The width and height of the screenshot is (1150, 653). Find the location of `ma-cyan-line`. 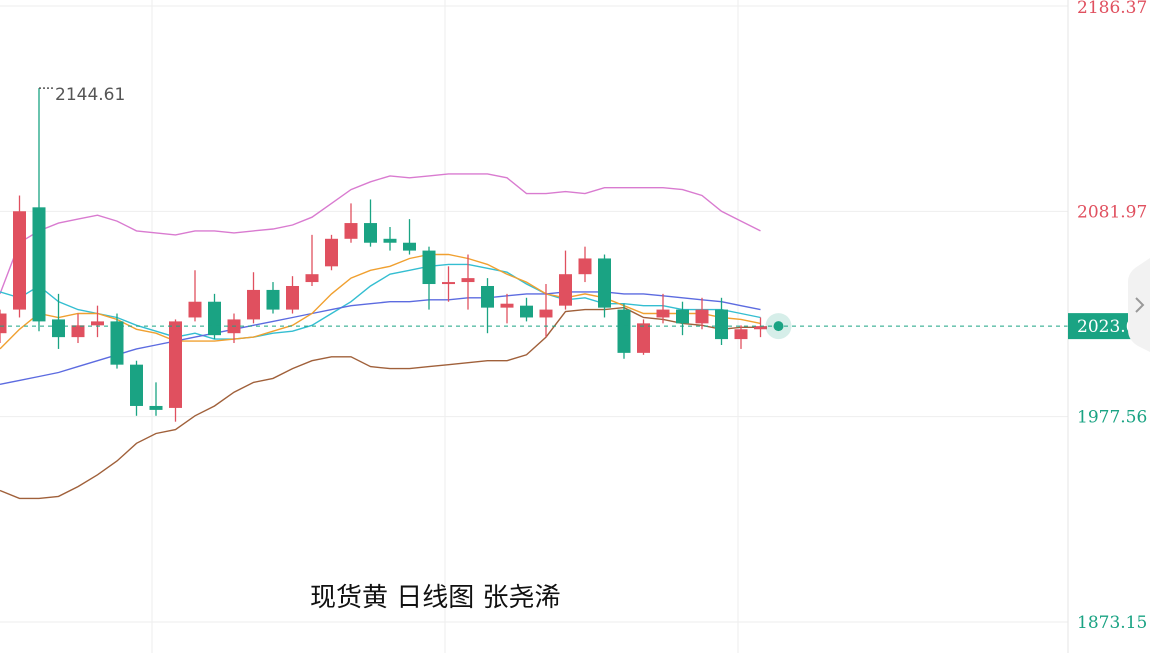

ma-cyan-line is located at coordinates (380, 301).